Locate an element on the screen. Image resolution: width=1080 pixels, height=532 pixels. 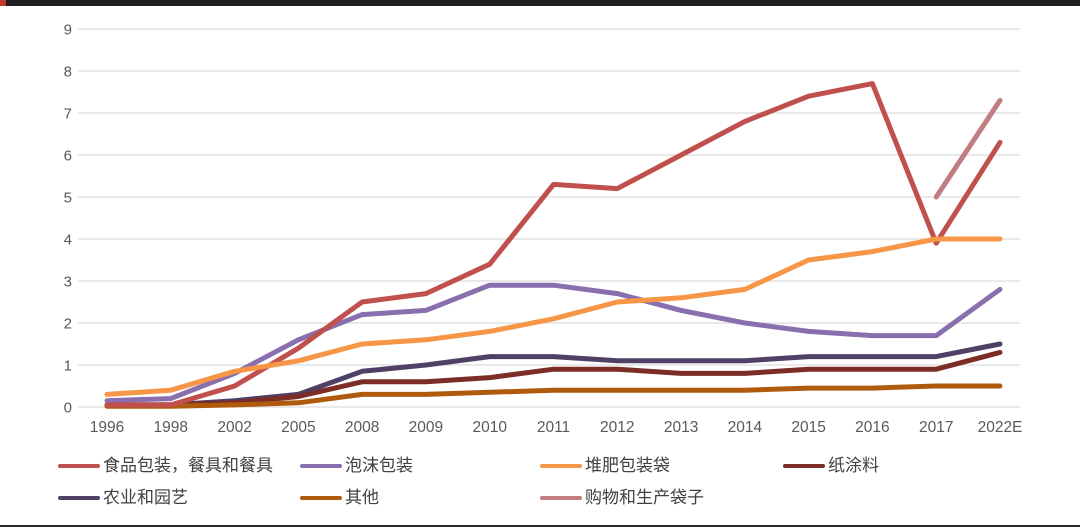
y-axis-tick-8: 8 is located at coordinates (68, 72).